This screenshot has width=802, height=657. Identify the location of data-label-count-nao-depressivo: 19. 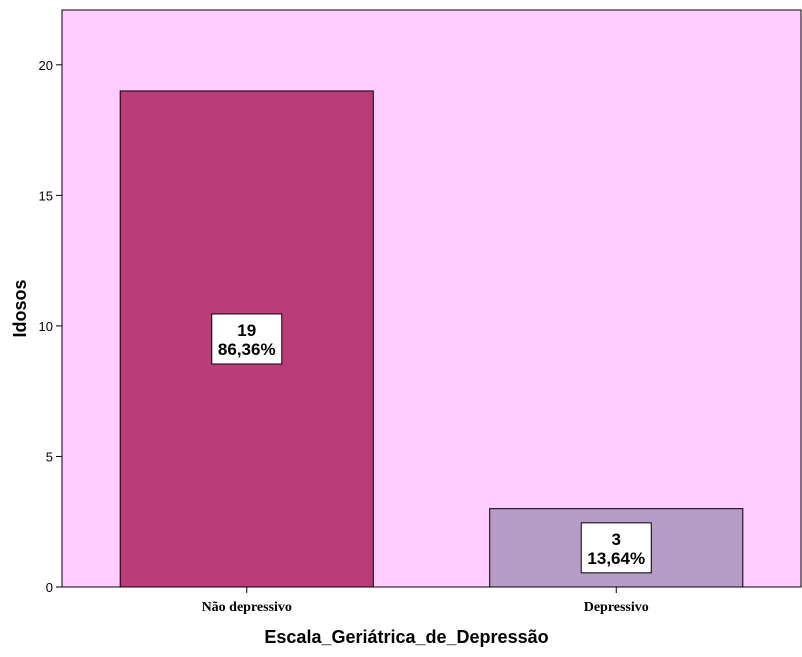
(246, 330).